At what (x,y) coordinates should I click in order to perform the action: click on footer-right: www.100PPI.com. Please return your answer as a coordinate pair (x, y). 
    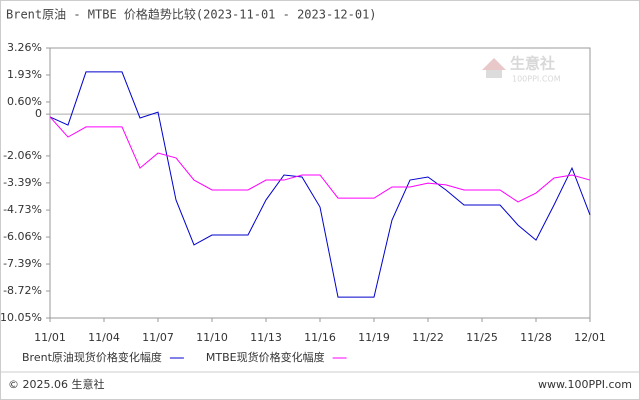
    Looking at the image, I should click on (585, 384).